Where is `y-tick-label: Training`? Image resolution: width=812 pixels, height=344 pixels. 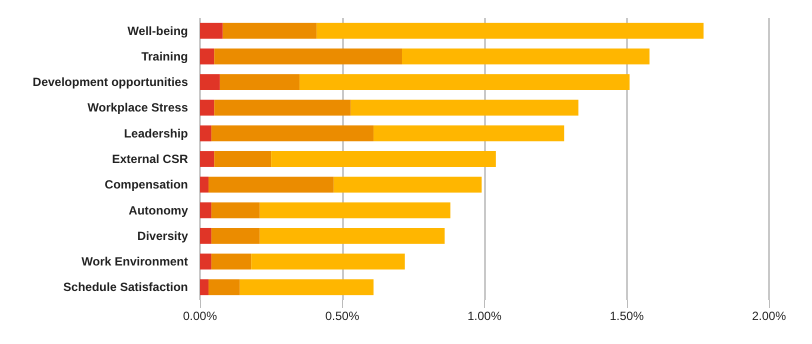 y-tick-label: Training is located at coordinates (164, 56).